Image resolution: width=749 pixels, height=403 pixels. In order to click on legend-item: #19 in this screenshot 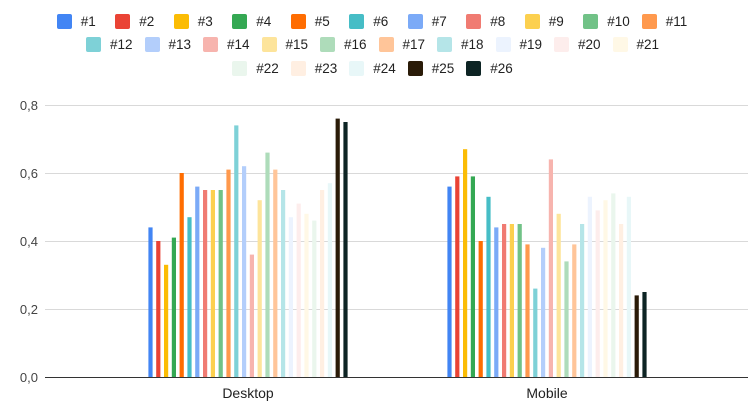, I will do `click(518, 44)`.